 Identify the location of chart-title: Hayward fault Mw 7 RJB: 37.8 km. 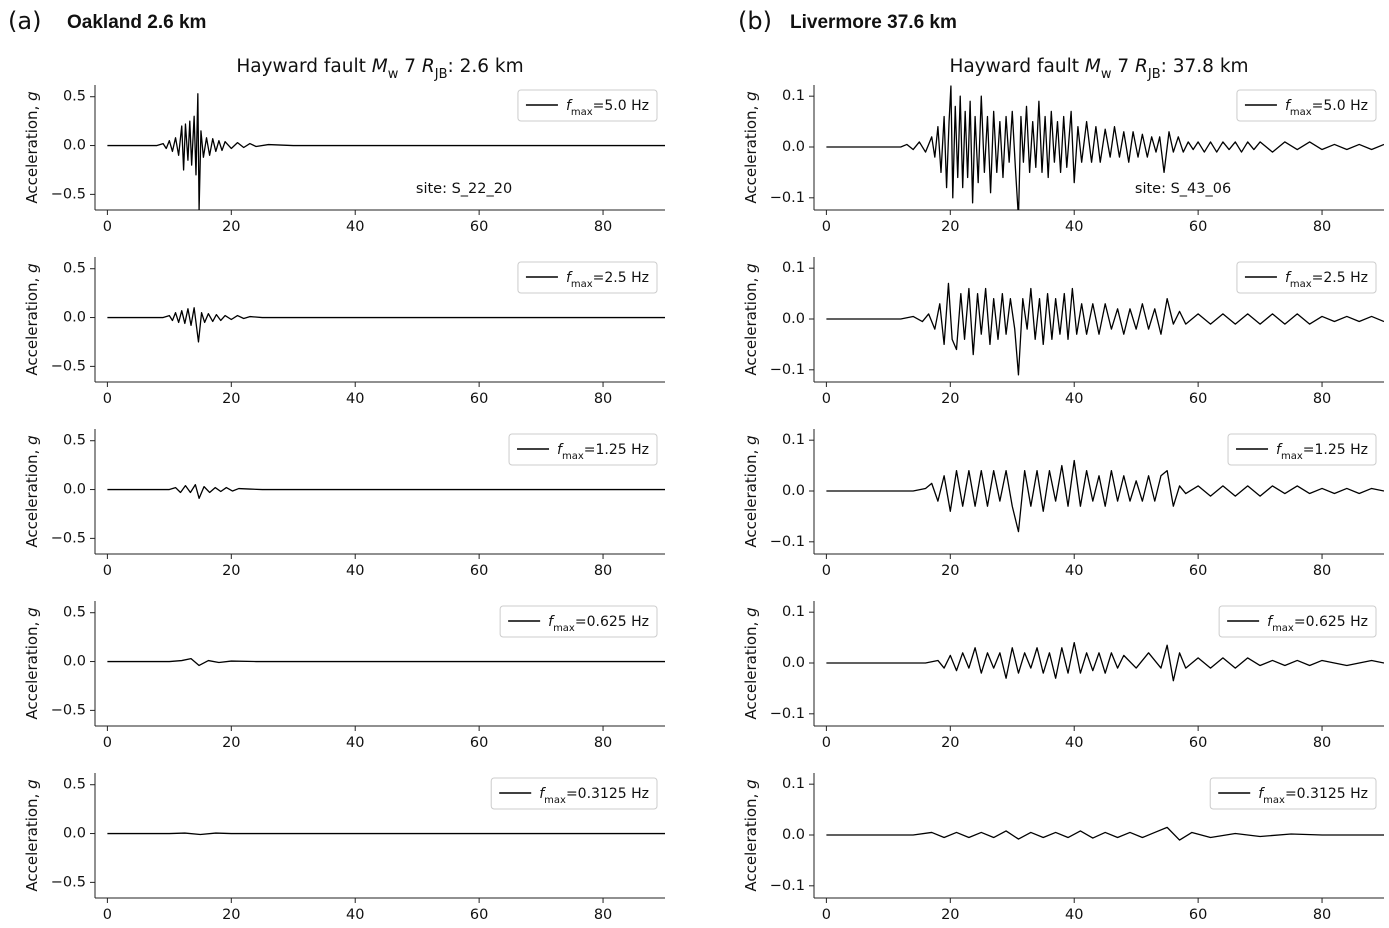
(1098, 69).